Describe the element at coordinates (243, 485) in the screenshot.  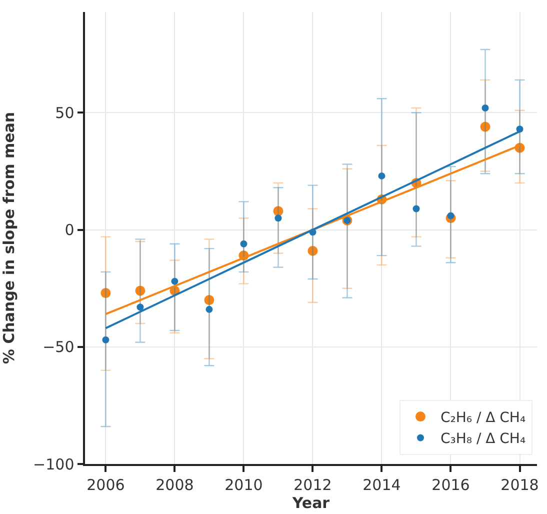
I see `x-tick-label: 2010` at that location.